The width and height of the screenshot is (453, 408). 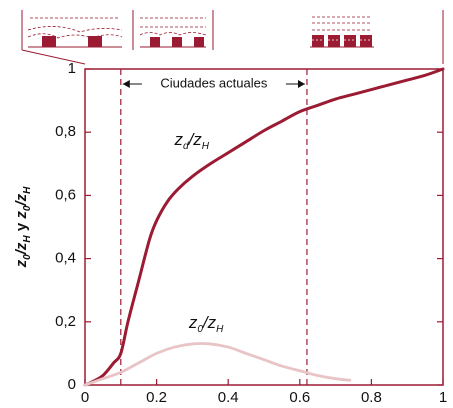 I want to click on x-tick-label: 0.8, so click(x=371, y=397).